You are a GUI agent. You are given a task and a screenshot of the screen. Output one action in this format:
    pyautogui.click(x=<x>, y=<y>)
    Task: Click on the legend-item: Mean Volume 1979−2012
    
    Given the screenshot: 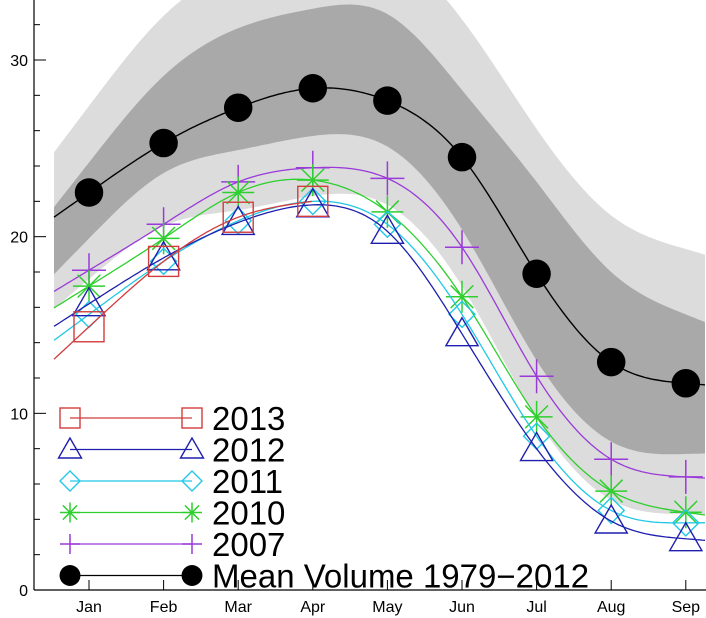 What is the action you would take?
    pyautogui.click(x=324, y=576)
    